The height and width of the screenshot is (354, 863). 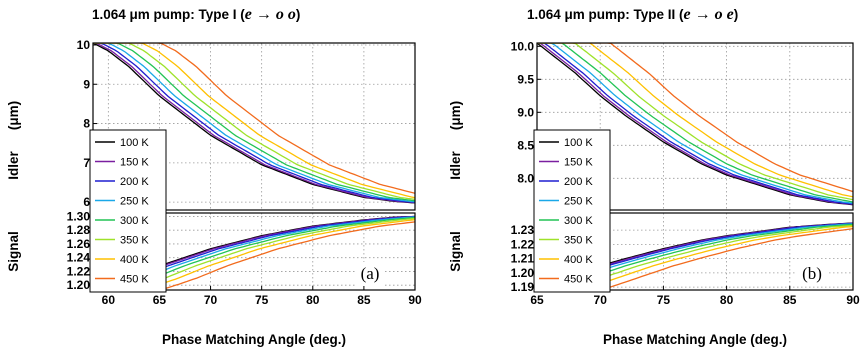 What do you see at coordinates (523, 230) in the screenshot?
I see `signal-tick-label: 1.23` at bounding box center [523, 230].